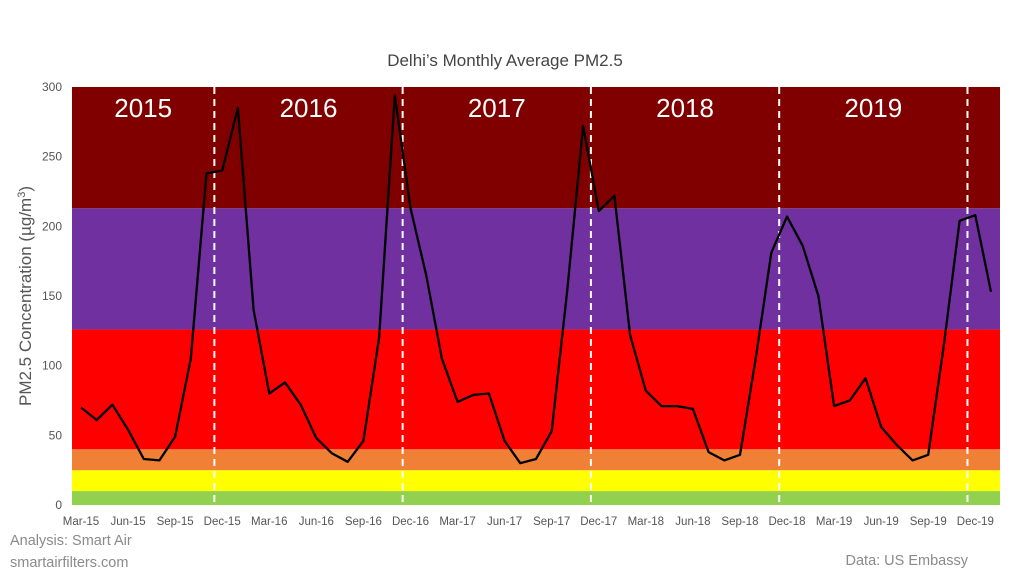 The image size is (1024, 576). Describe the element at coordinates (69, 563) in the screenshot. I see `credit-site: smartairfilters.com` at that location.